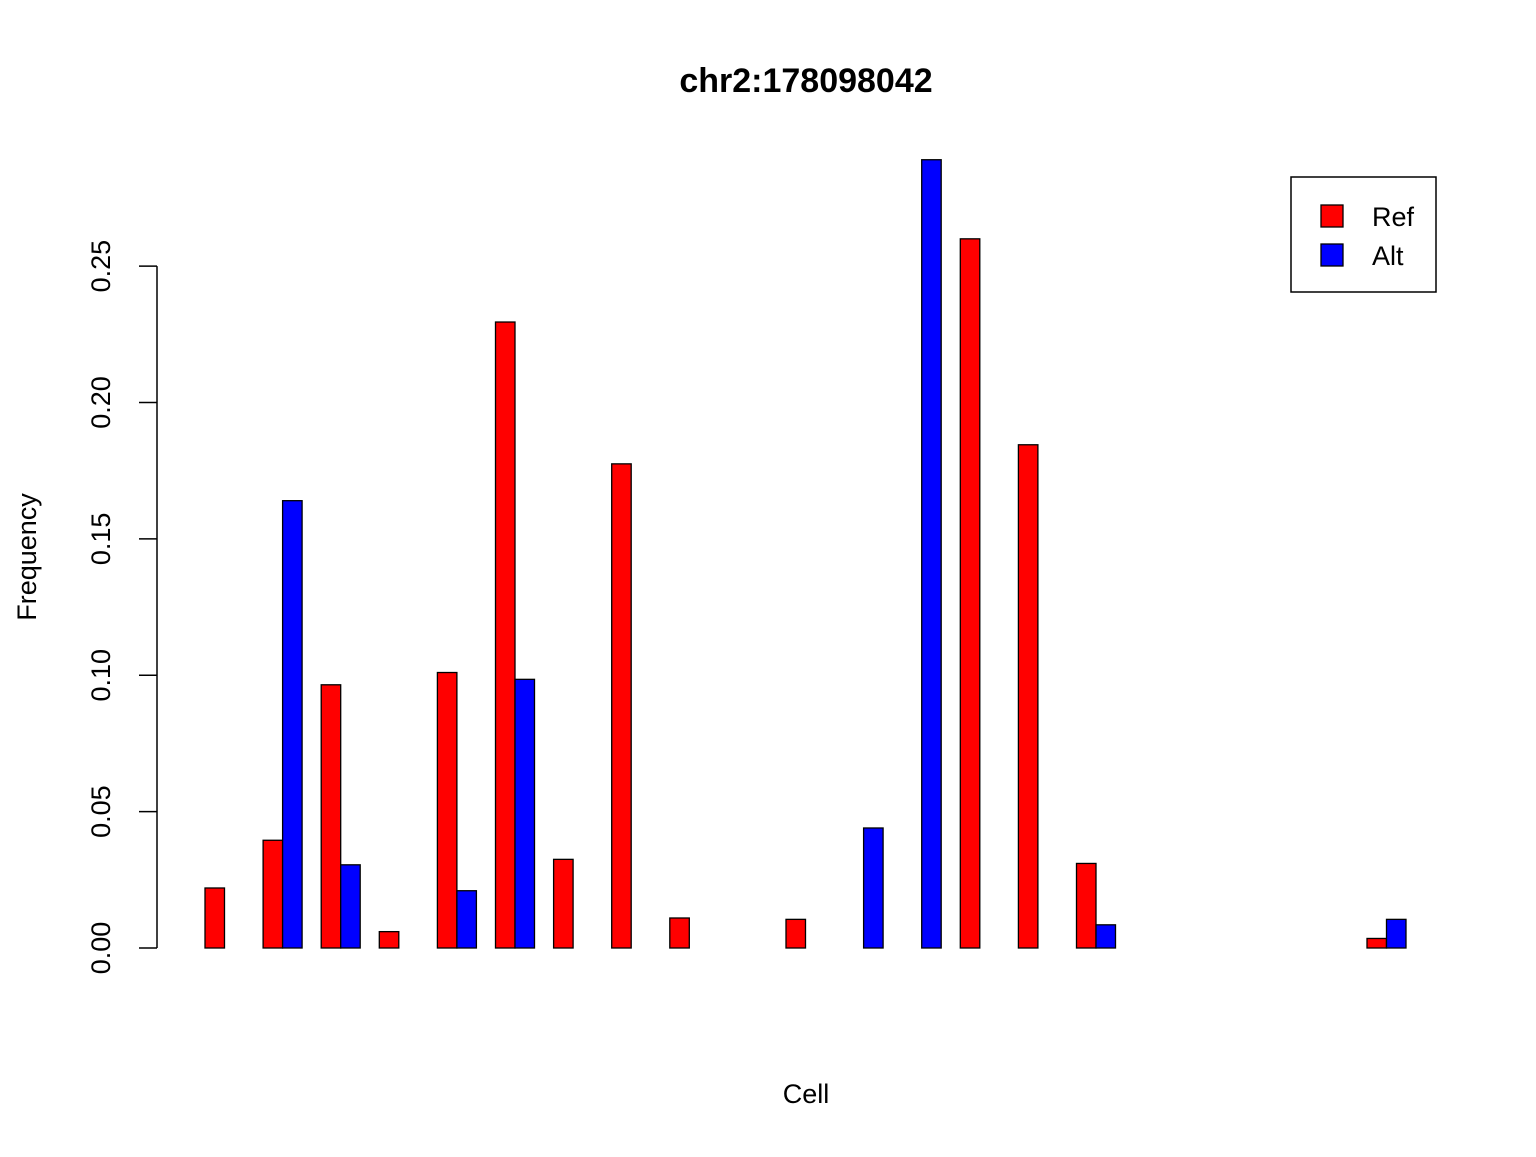 Image resolution: width=1536 pixels, height=1157 pixels. I want to click on legend-label-ref: Ref, so click(1393, 217).